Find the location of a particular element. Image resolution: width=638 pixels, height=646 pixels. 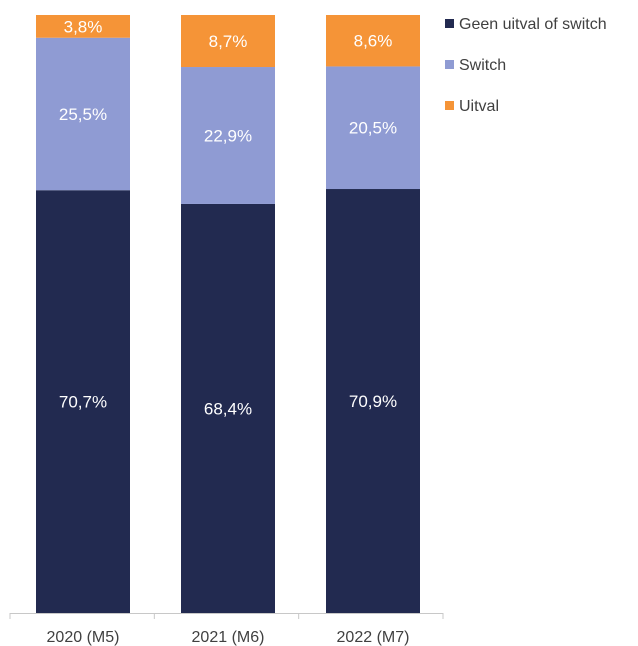

x-tick-label: 2021 (M6) is located at coordinates (228, 637).